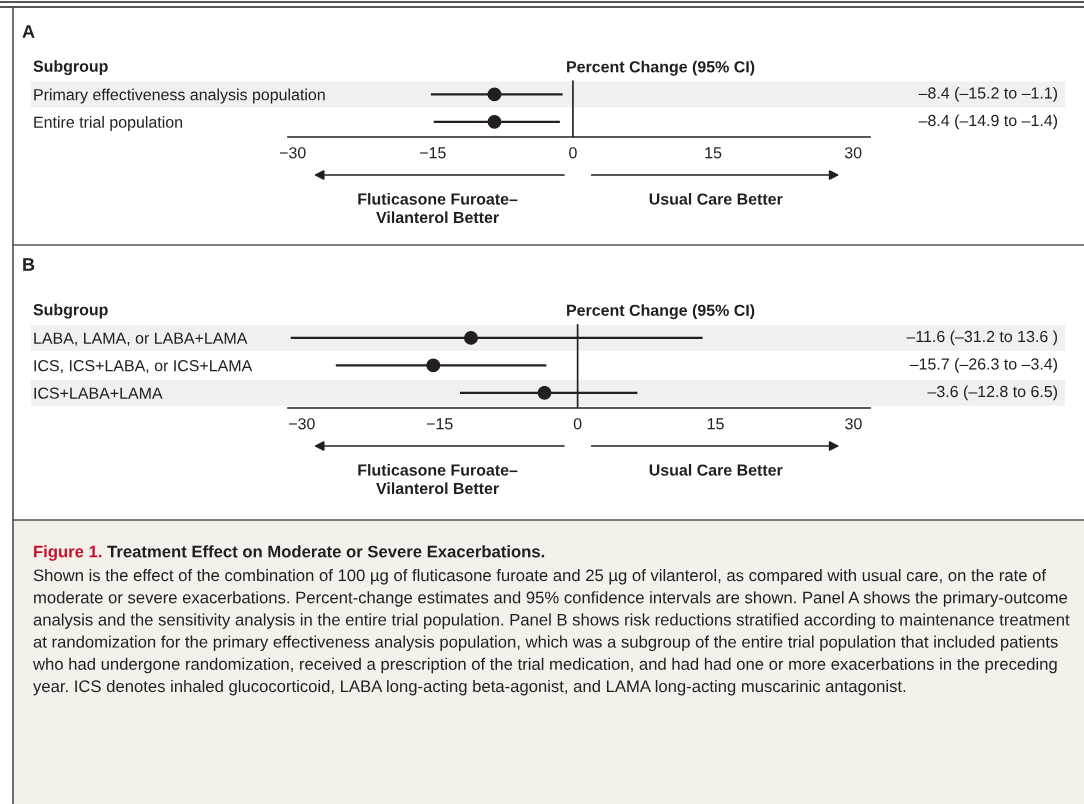 The image size is (1084, 804). I want to click on text: B, so click(29, 264).